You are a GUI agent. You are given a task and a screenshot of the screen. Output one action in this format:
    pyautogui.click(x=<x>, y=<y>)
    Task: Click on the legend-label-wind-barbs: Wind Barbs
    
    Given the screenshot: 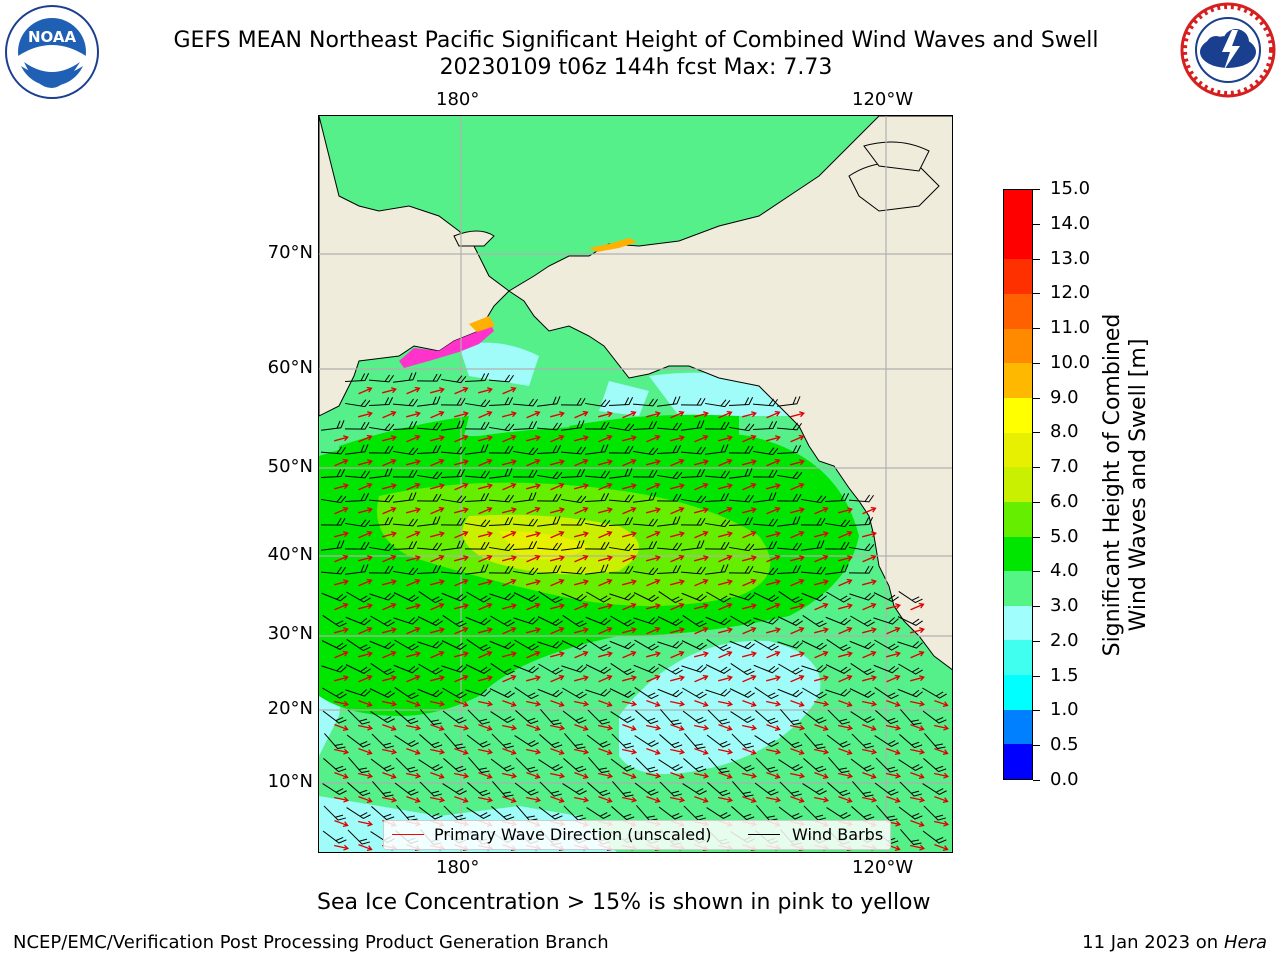 What is the action you would take?
    pyautogui.click(x=838, y=834)
    